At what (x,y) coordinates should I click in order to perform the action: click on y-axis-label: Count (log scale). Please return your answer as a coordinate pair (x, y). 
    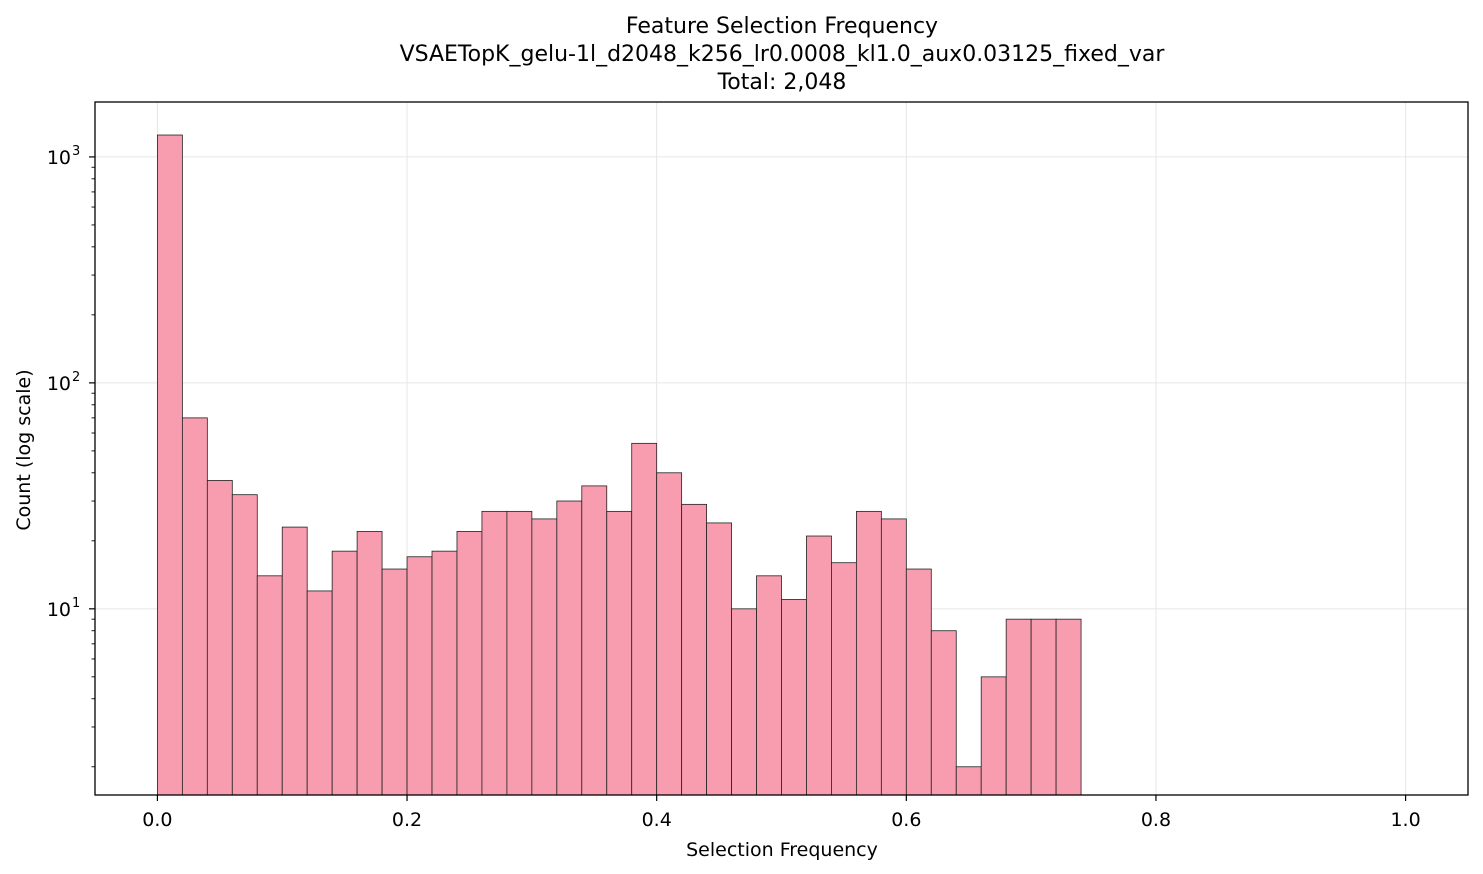
    Looking at the image, I should click on (24, 449).